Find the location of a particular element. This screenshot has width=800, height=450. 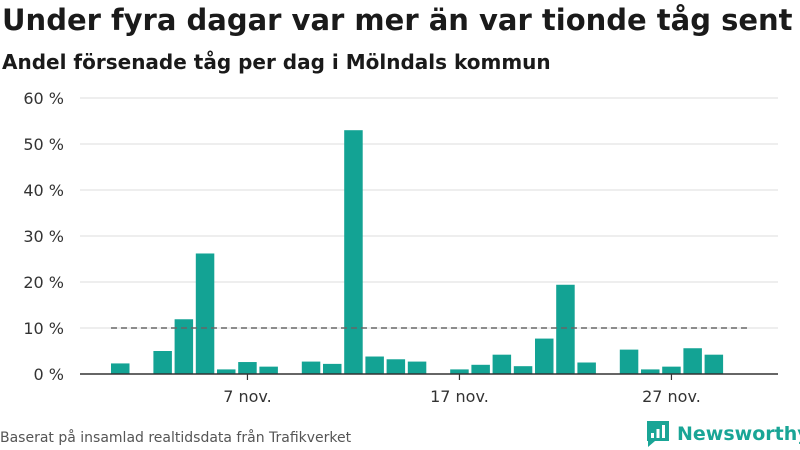

y-axis-ticks: 0 % 10 % 20 % 30 % 40 % 50 % 60 % is located at coordinates (43, 236).